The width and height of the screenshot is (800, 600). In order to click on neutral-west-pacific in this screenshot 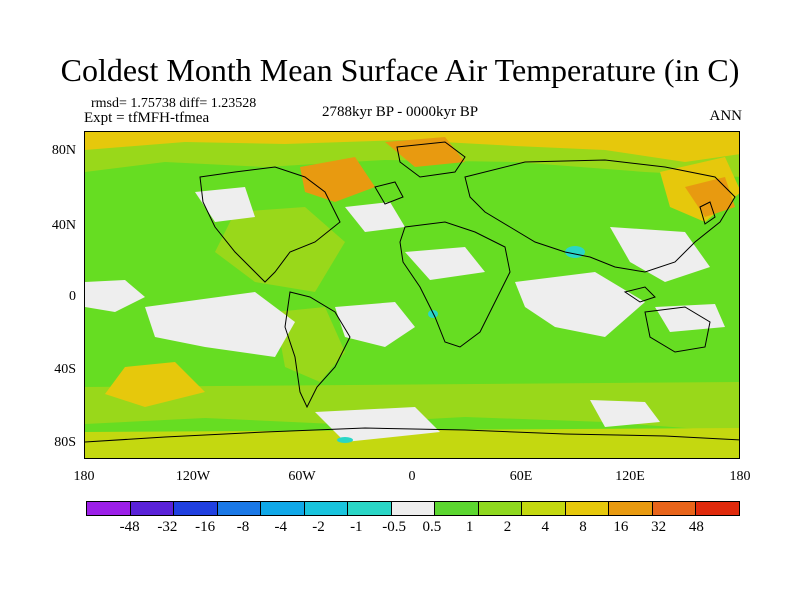, I will do `click(115, 296)`.